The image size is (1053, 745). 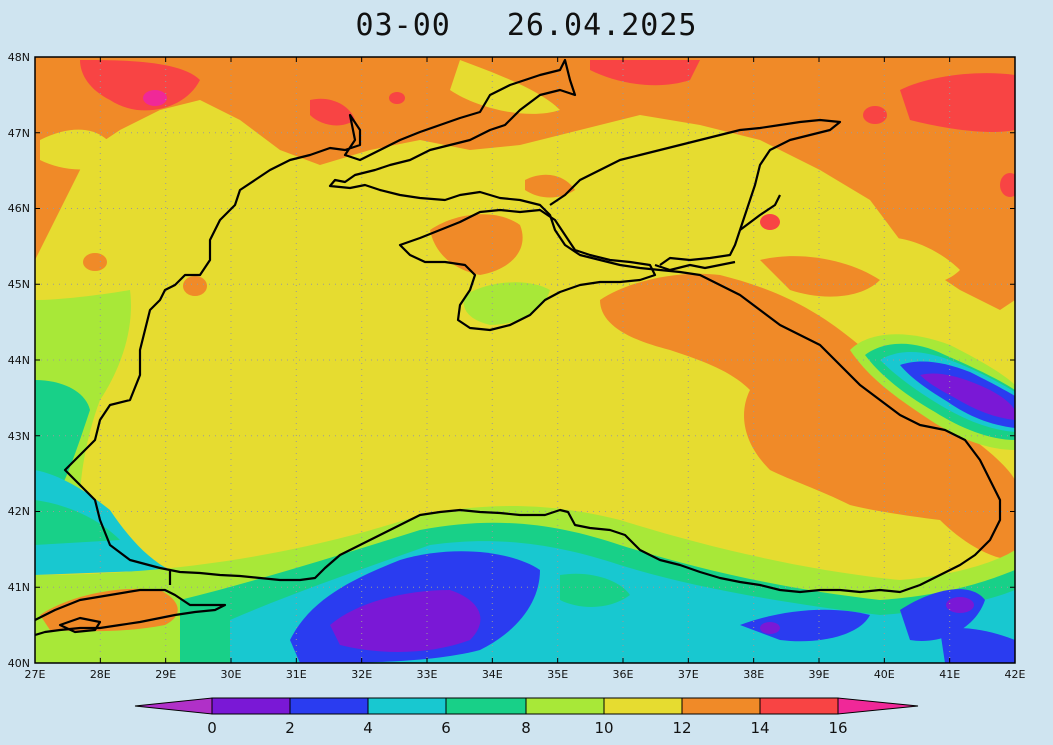 I want to click on field-cyan-west, so click(x=102, y=522).